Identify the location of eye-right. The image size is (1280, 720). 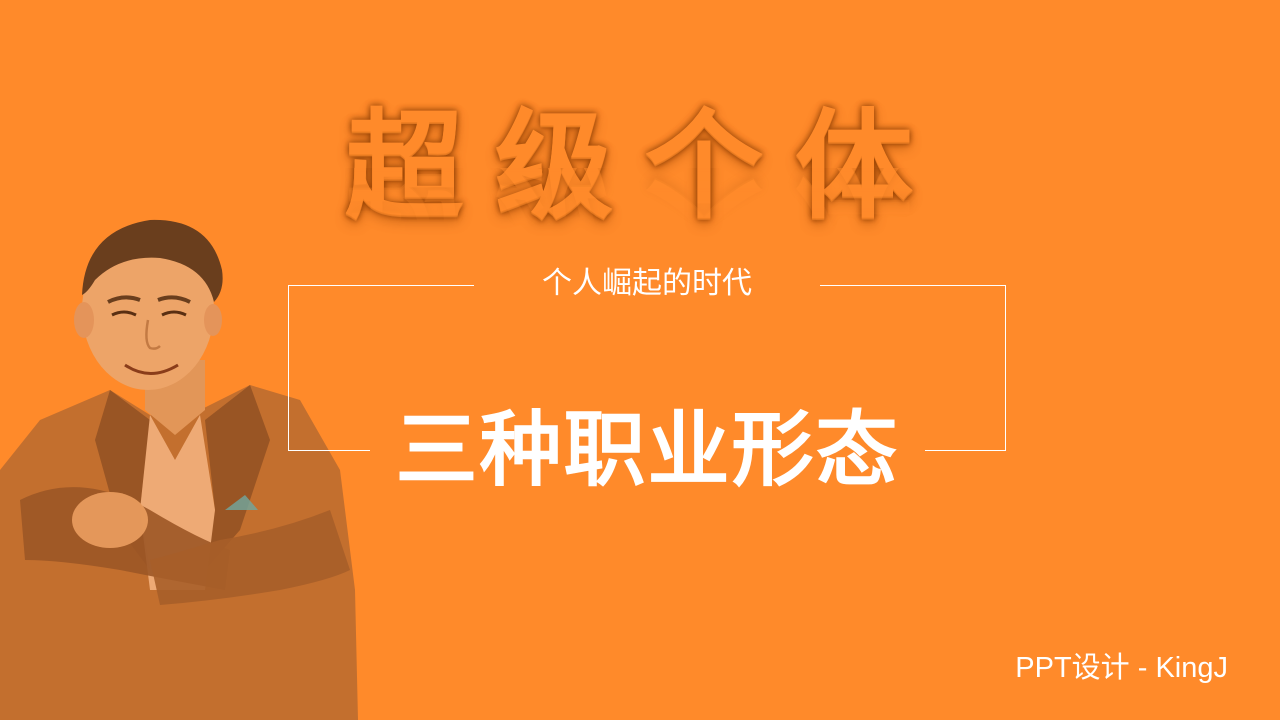
(174, 313).